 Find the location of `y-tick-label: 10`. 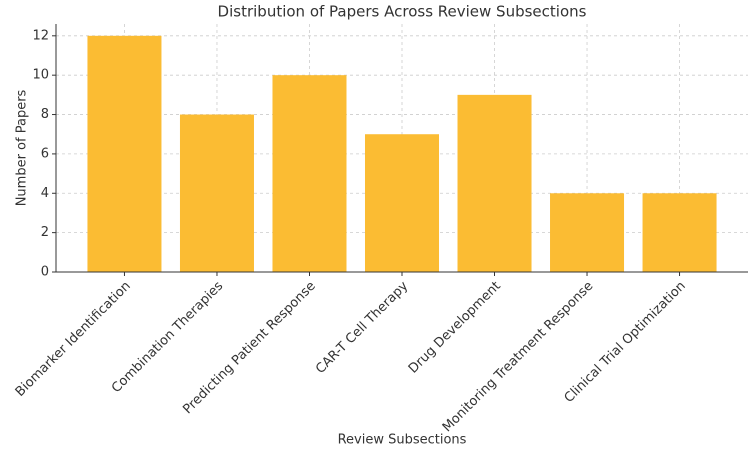

y-tick-label: 10 is located at coordinates (40, 75).